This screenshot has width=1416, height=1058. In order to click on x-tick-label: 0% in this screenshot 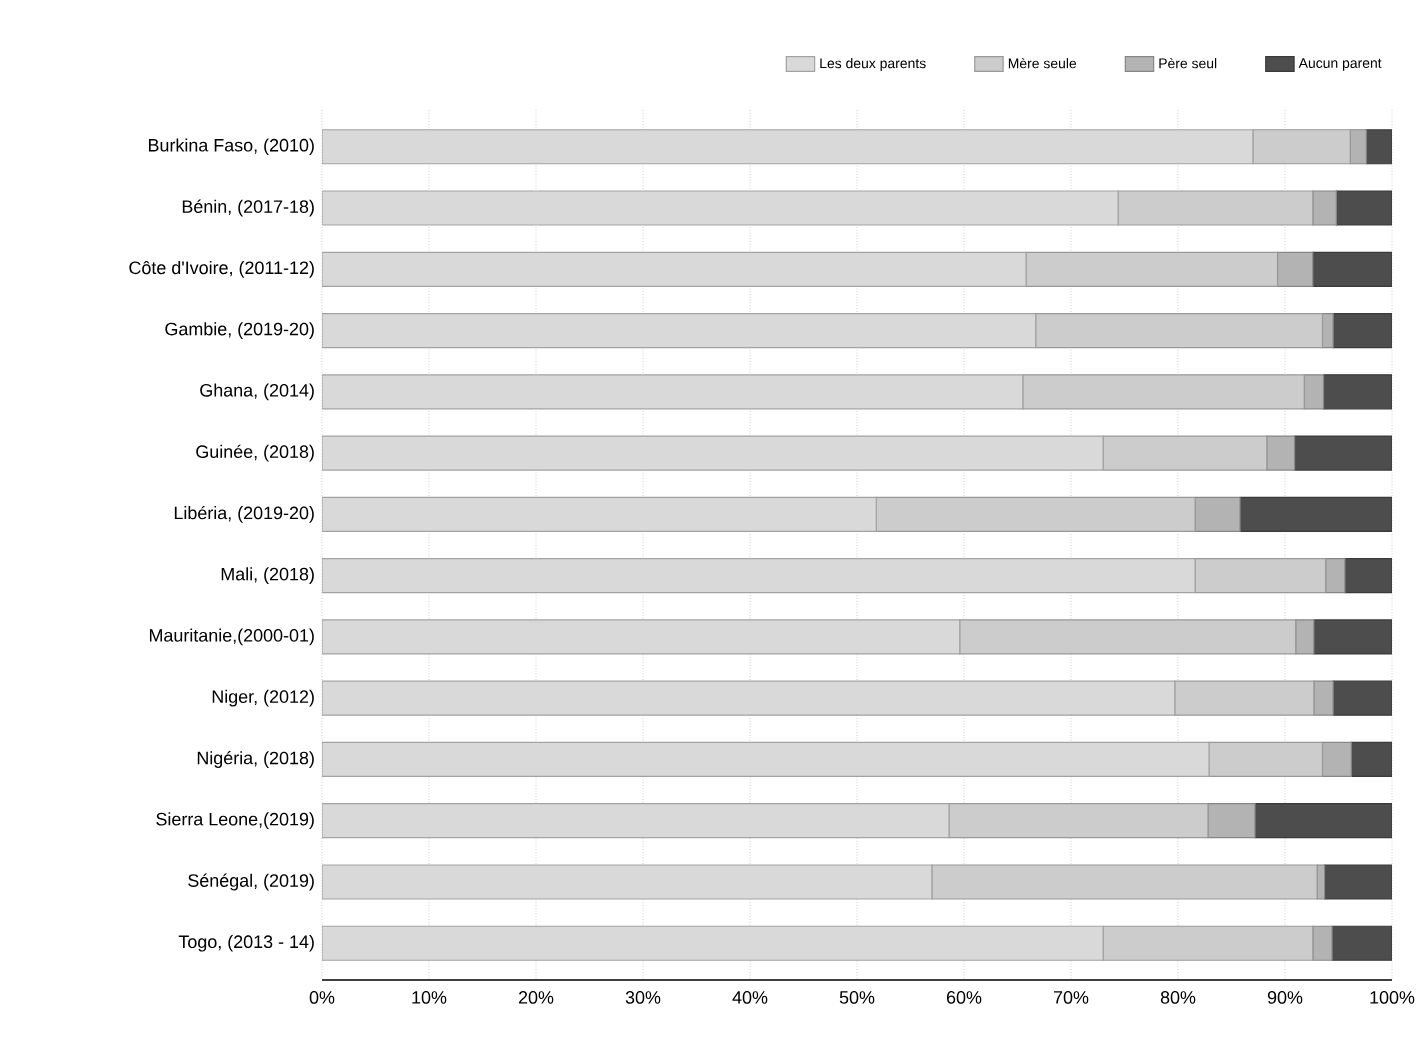, I will do `click(322, 997)`.